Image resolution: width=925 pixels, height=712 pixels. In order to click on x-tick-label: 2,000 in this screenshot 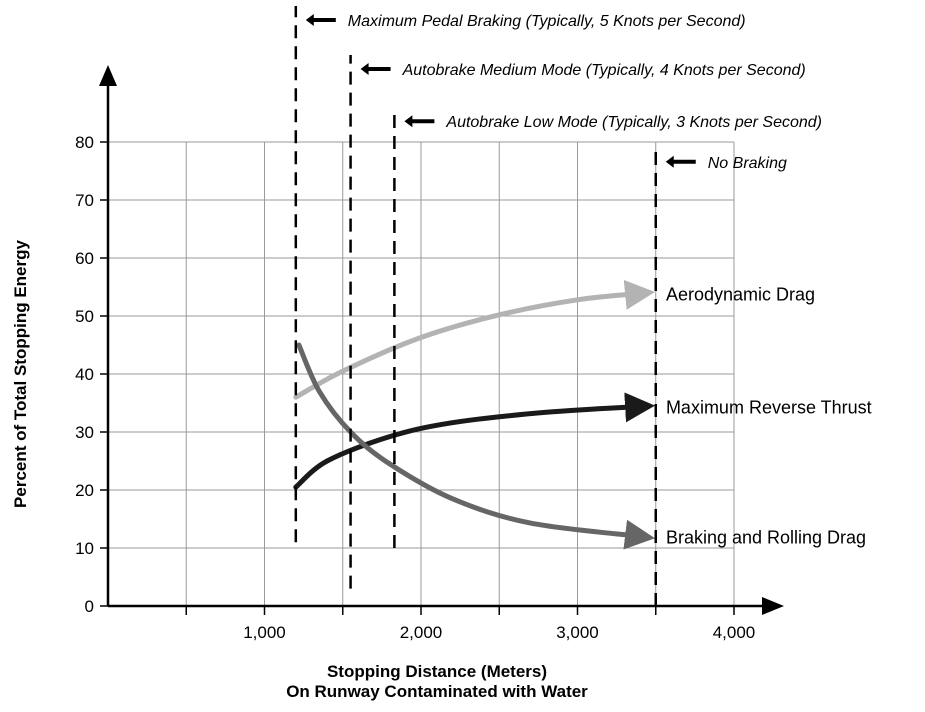, I will do `click(421, 632)`.